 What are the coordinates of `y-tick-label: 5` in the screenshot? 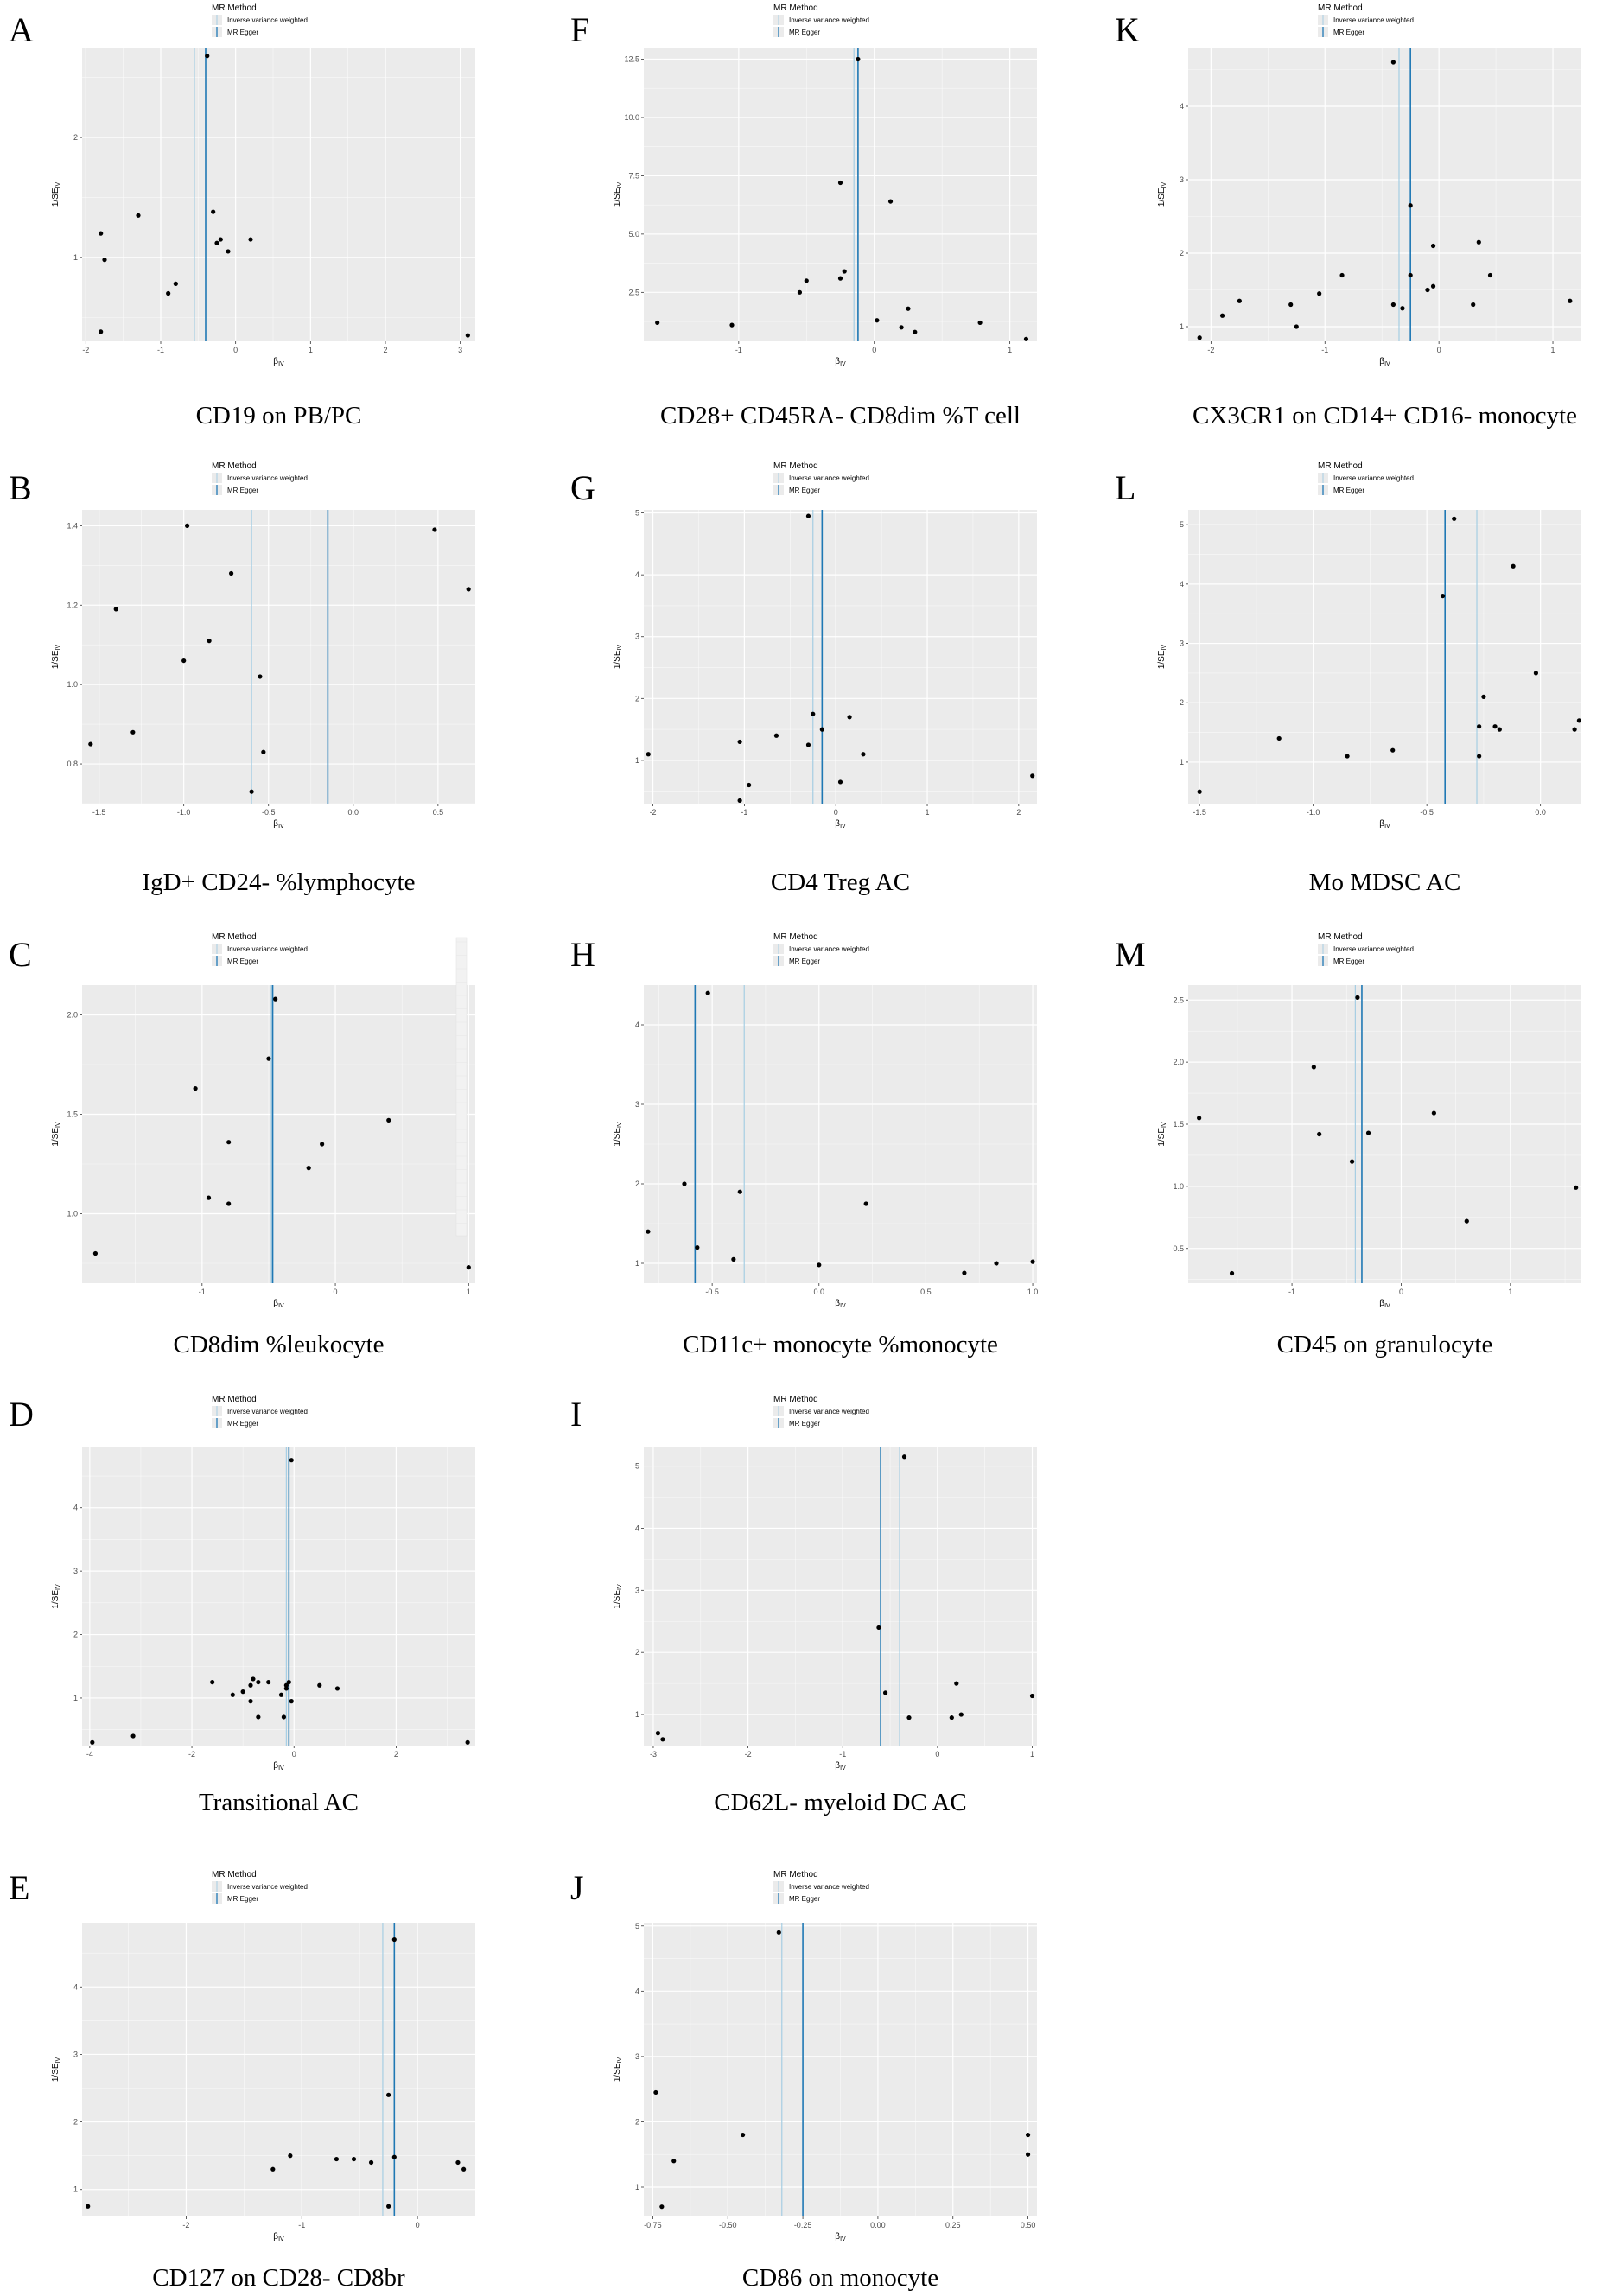 It's located at (637, 513).